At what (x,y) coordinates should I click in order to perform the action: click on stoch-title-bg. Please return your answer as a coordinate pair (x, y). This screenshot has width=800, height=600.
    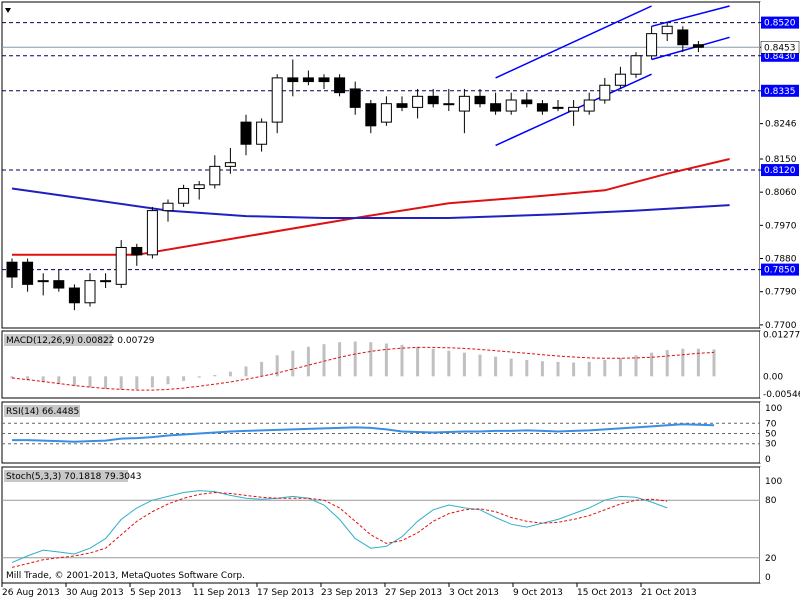
    Looking at the image, I should click on (66, 476).